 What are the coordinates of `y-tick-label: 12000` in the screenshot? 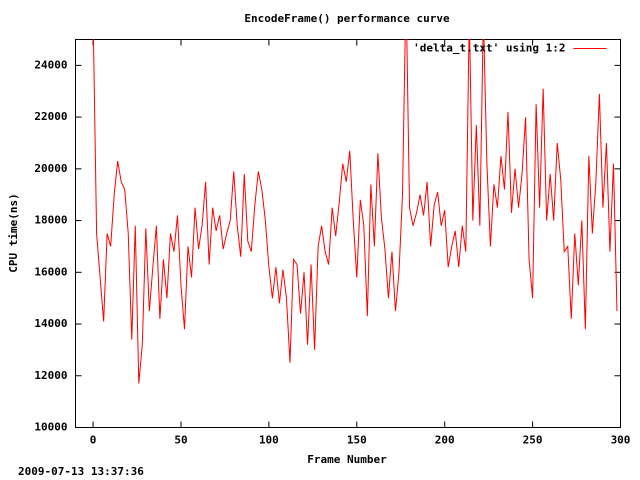 It's located at (50, 375).